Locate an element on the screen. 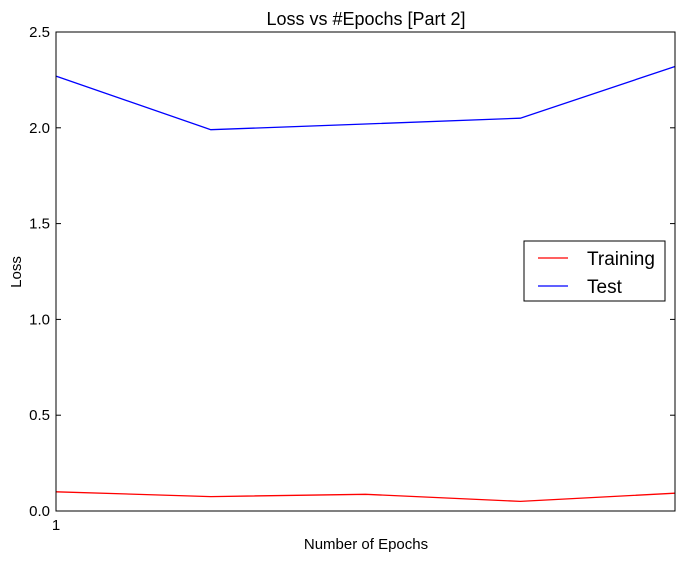 The height and width of the screenshot is (561, 686). chart-title: Loss vs #Epochs [Part 2] is located at coordinates (365, 19).